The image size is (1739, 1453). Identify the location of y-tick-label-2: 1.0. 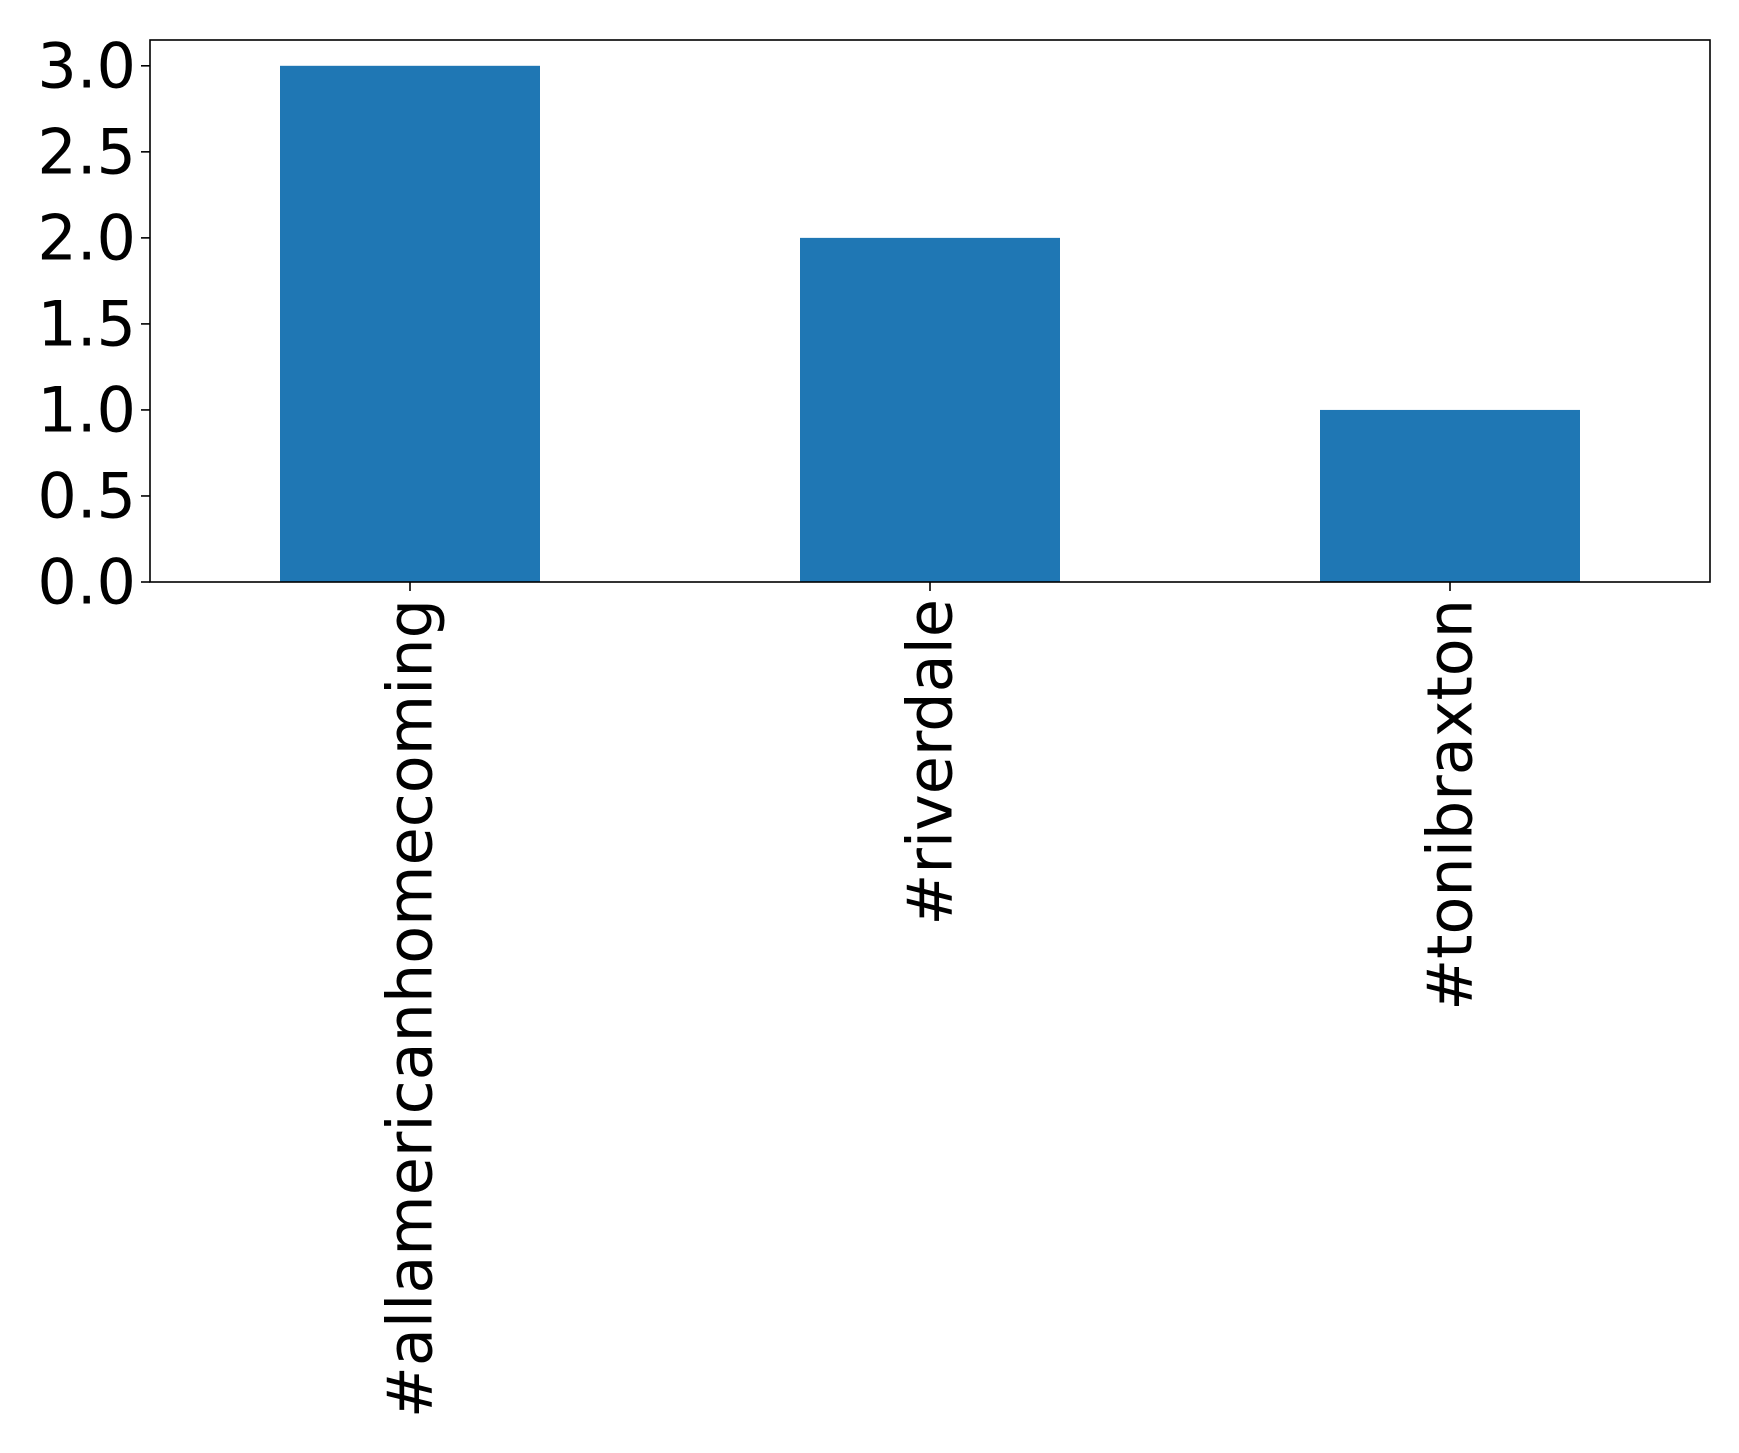
(86, 409).